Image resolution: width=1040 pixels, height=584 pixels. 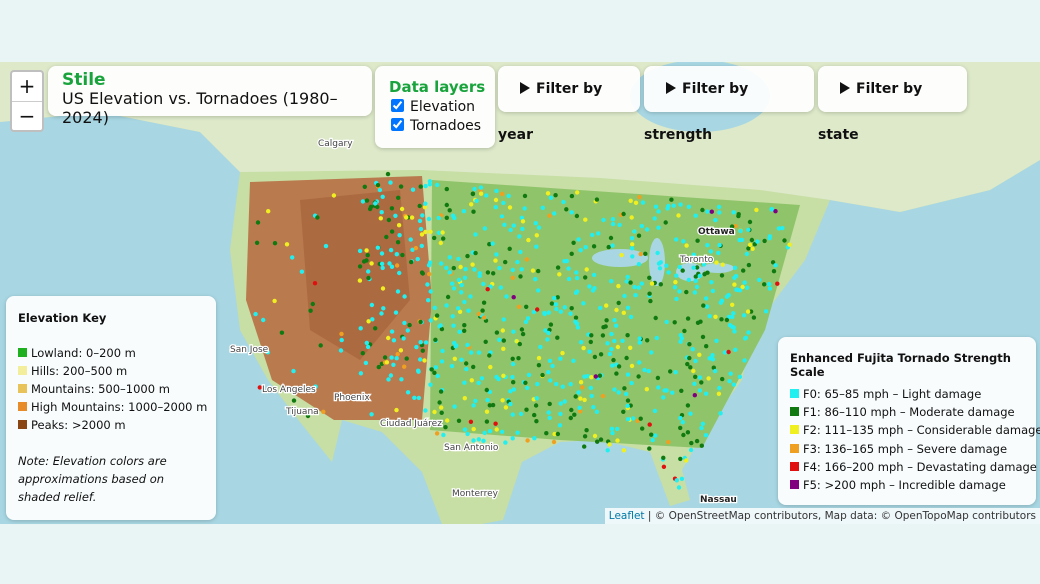 I want to click on filter-label: Filter by year, so click(x=550, y=112).